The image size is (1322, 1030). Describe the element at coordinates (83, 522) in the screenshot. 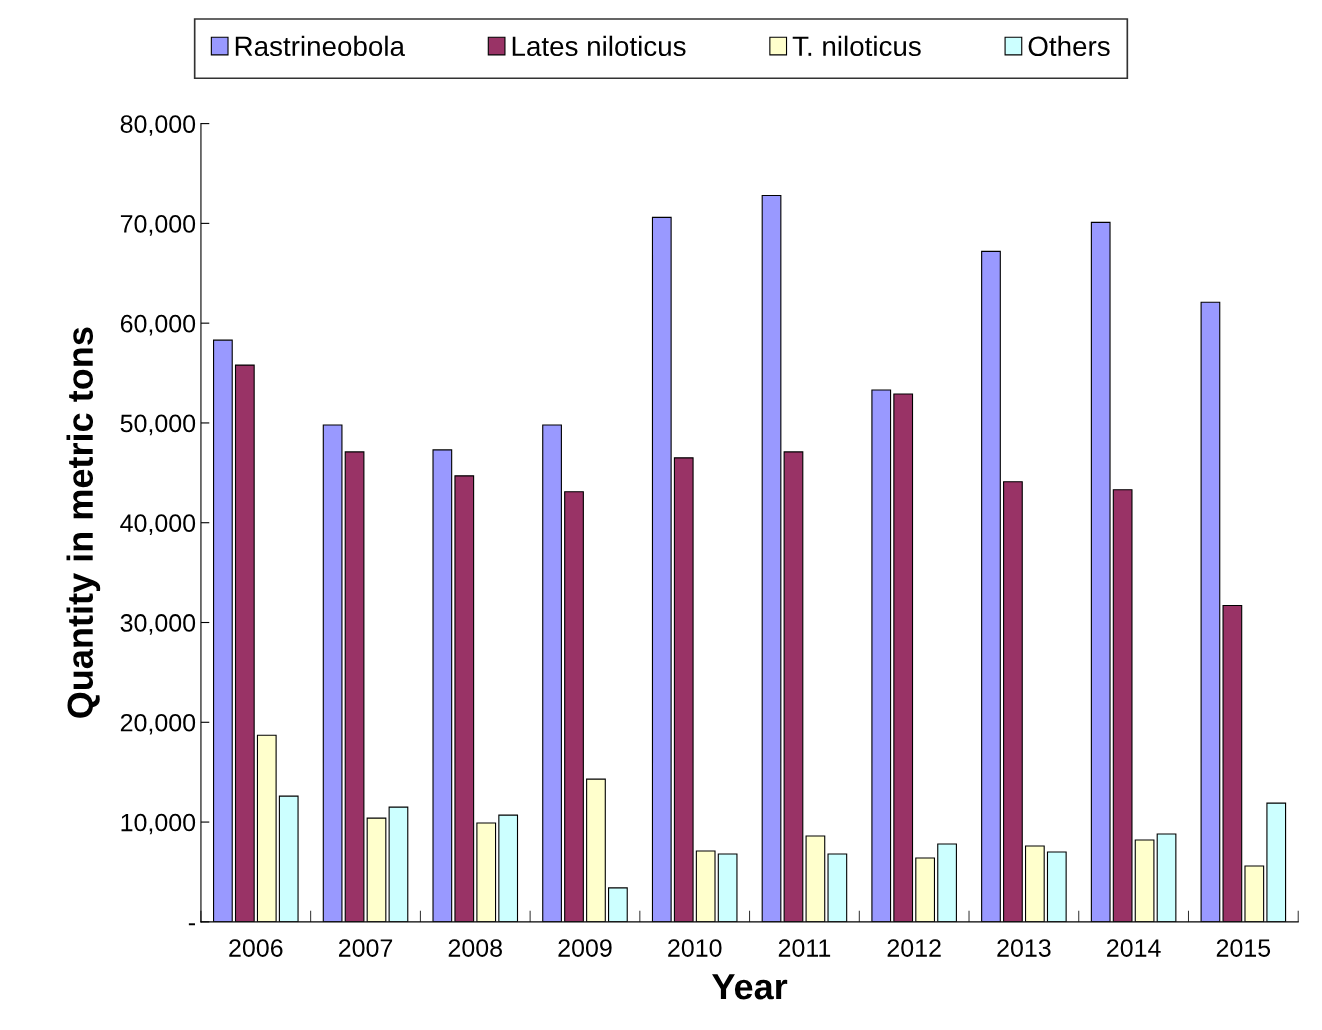

I see `y-axis-title: Quantity in metric tons` at that location.